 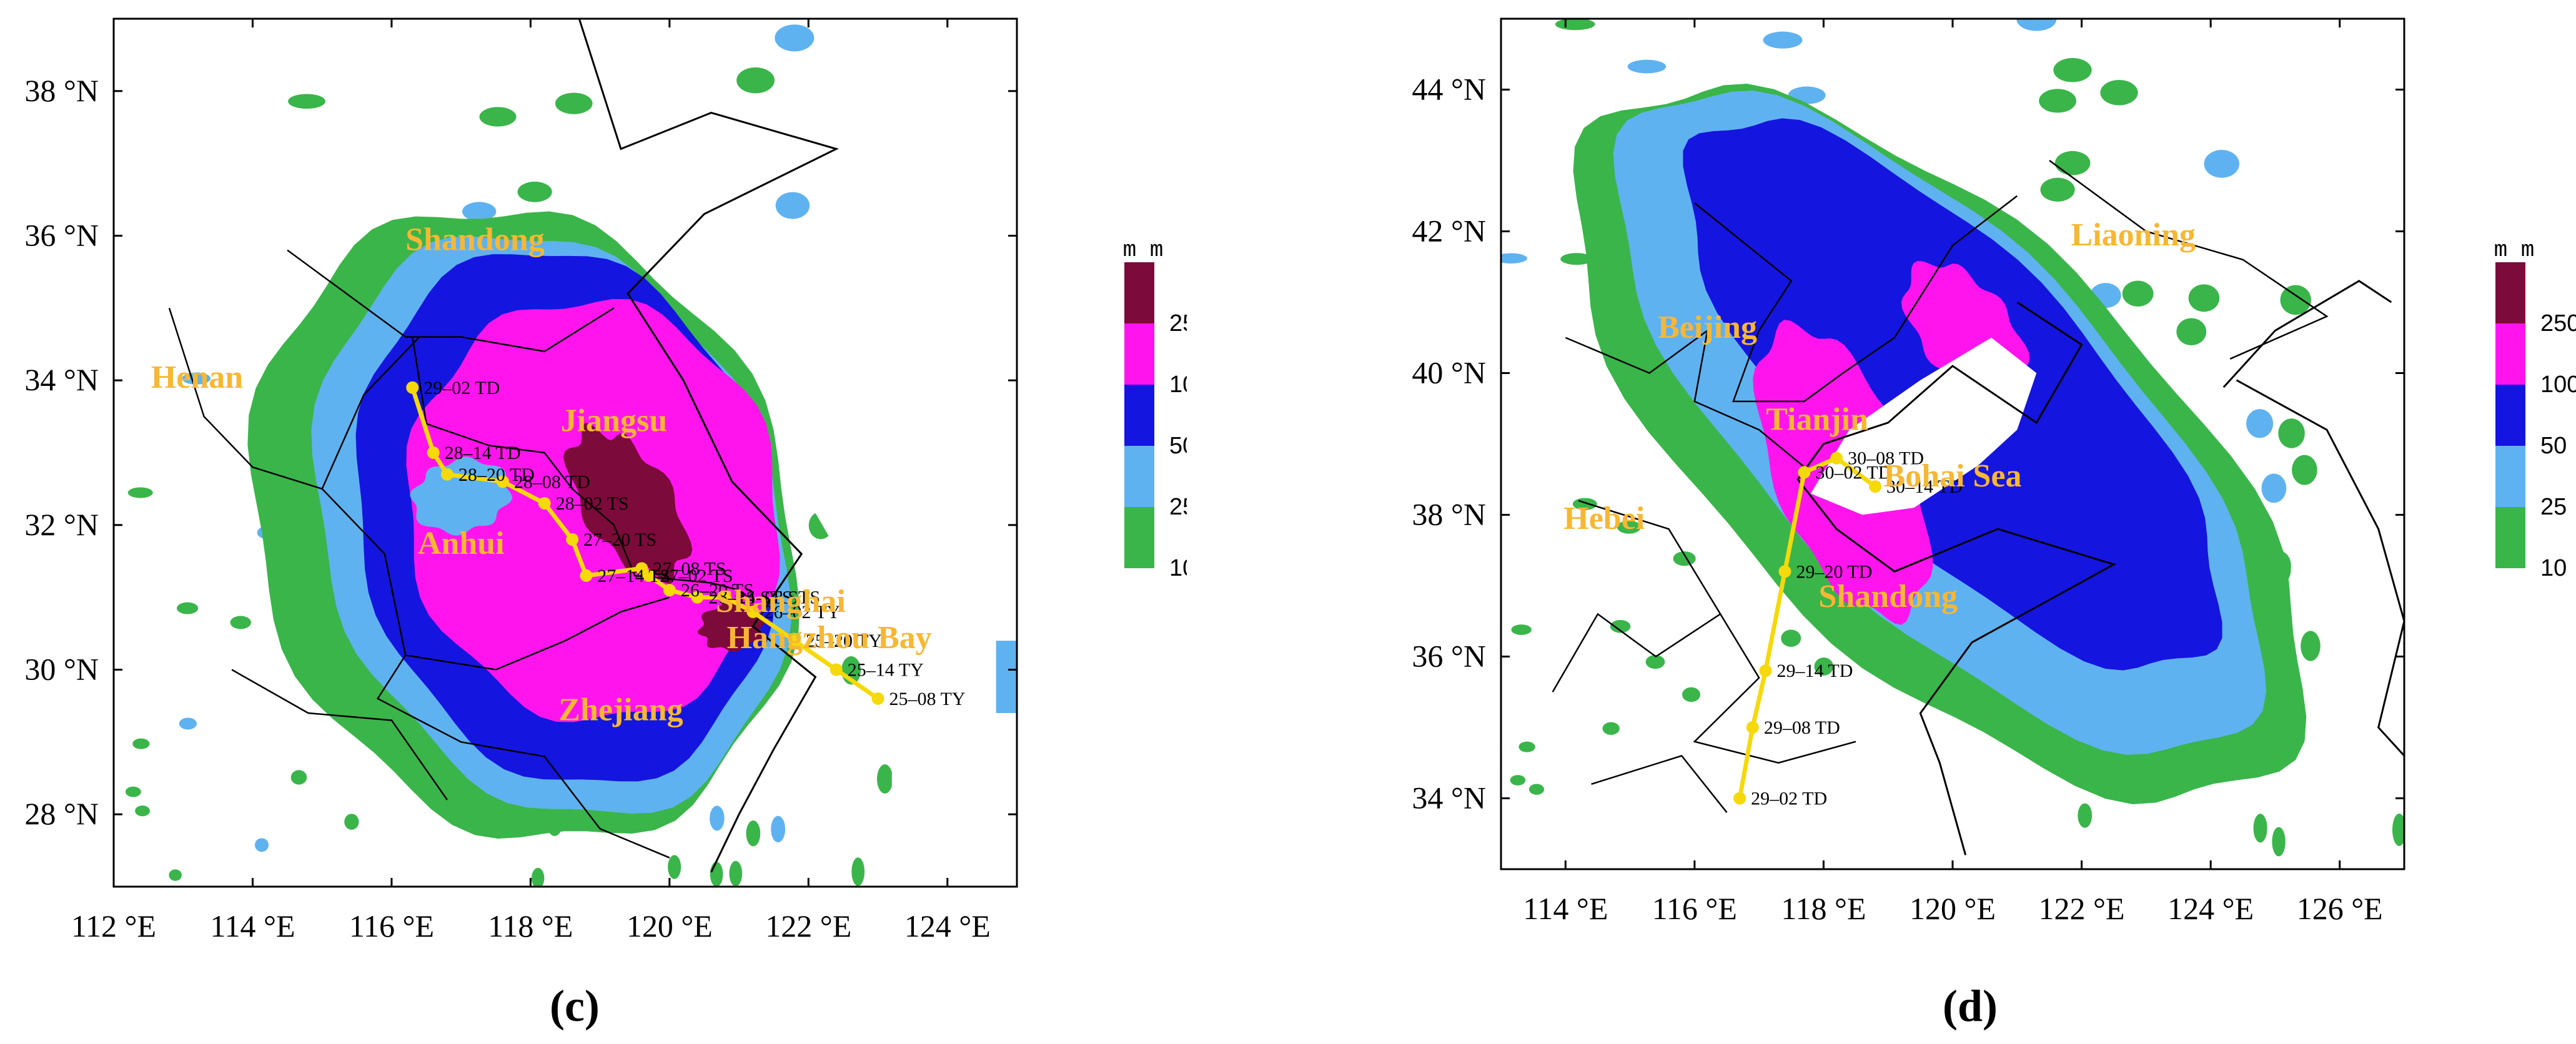 I want to click on track-point-label: 30–02 TD, so click(x=1853, y=472).